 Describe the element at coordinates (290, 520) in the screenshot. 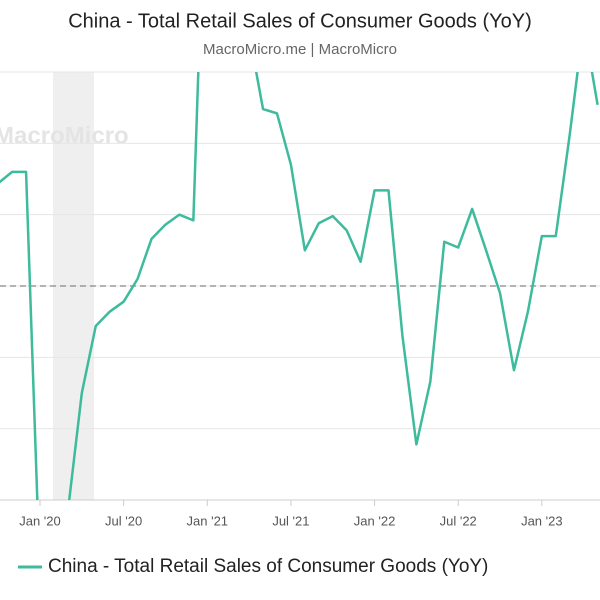

I see `x-tick-label: Jul '21` at that location.